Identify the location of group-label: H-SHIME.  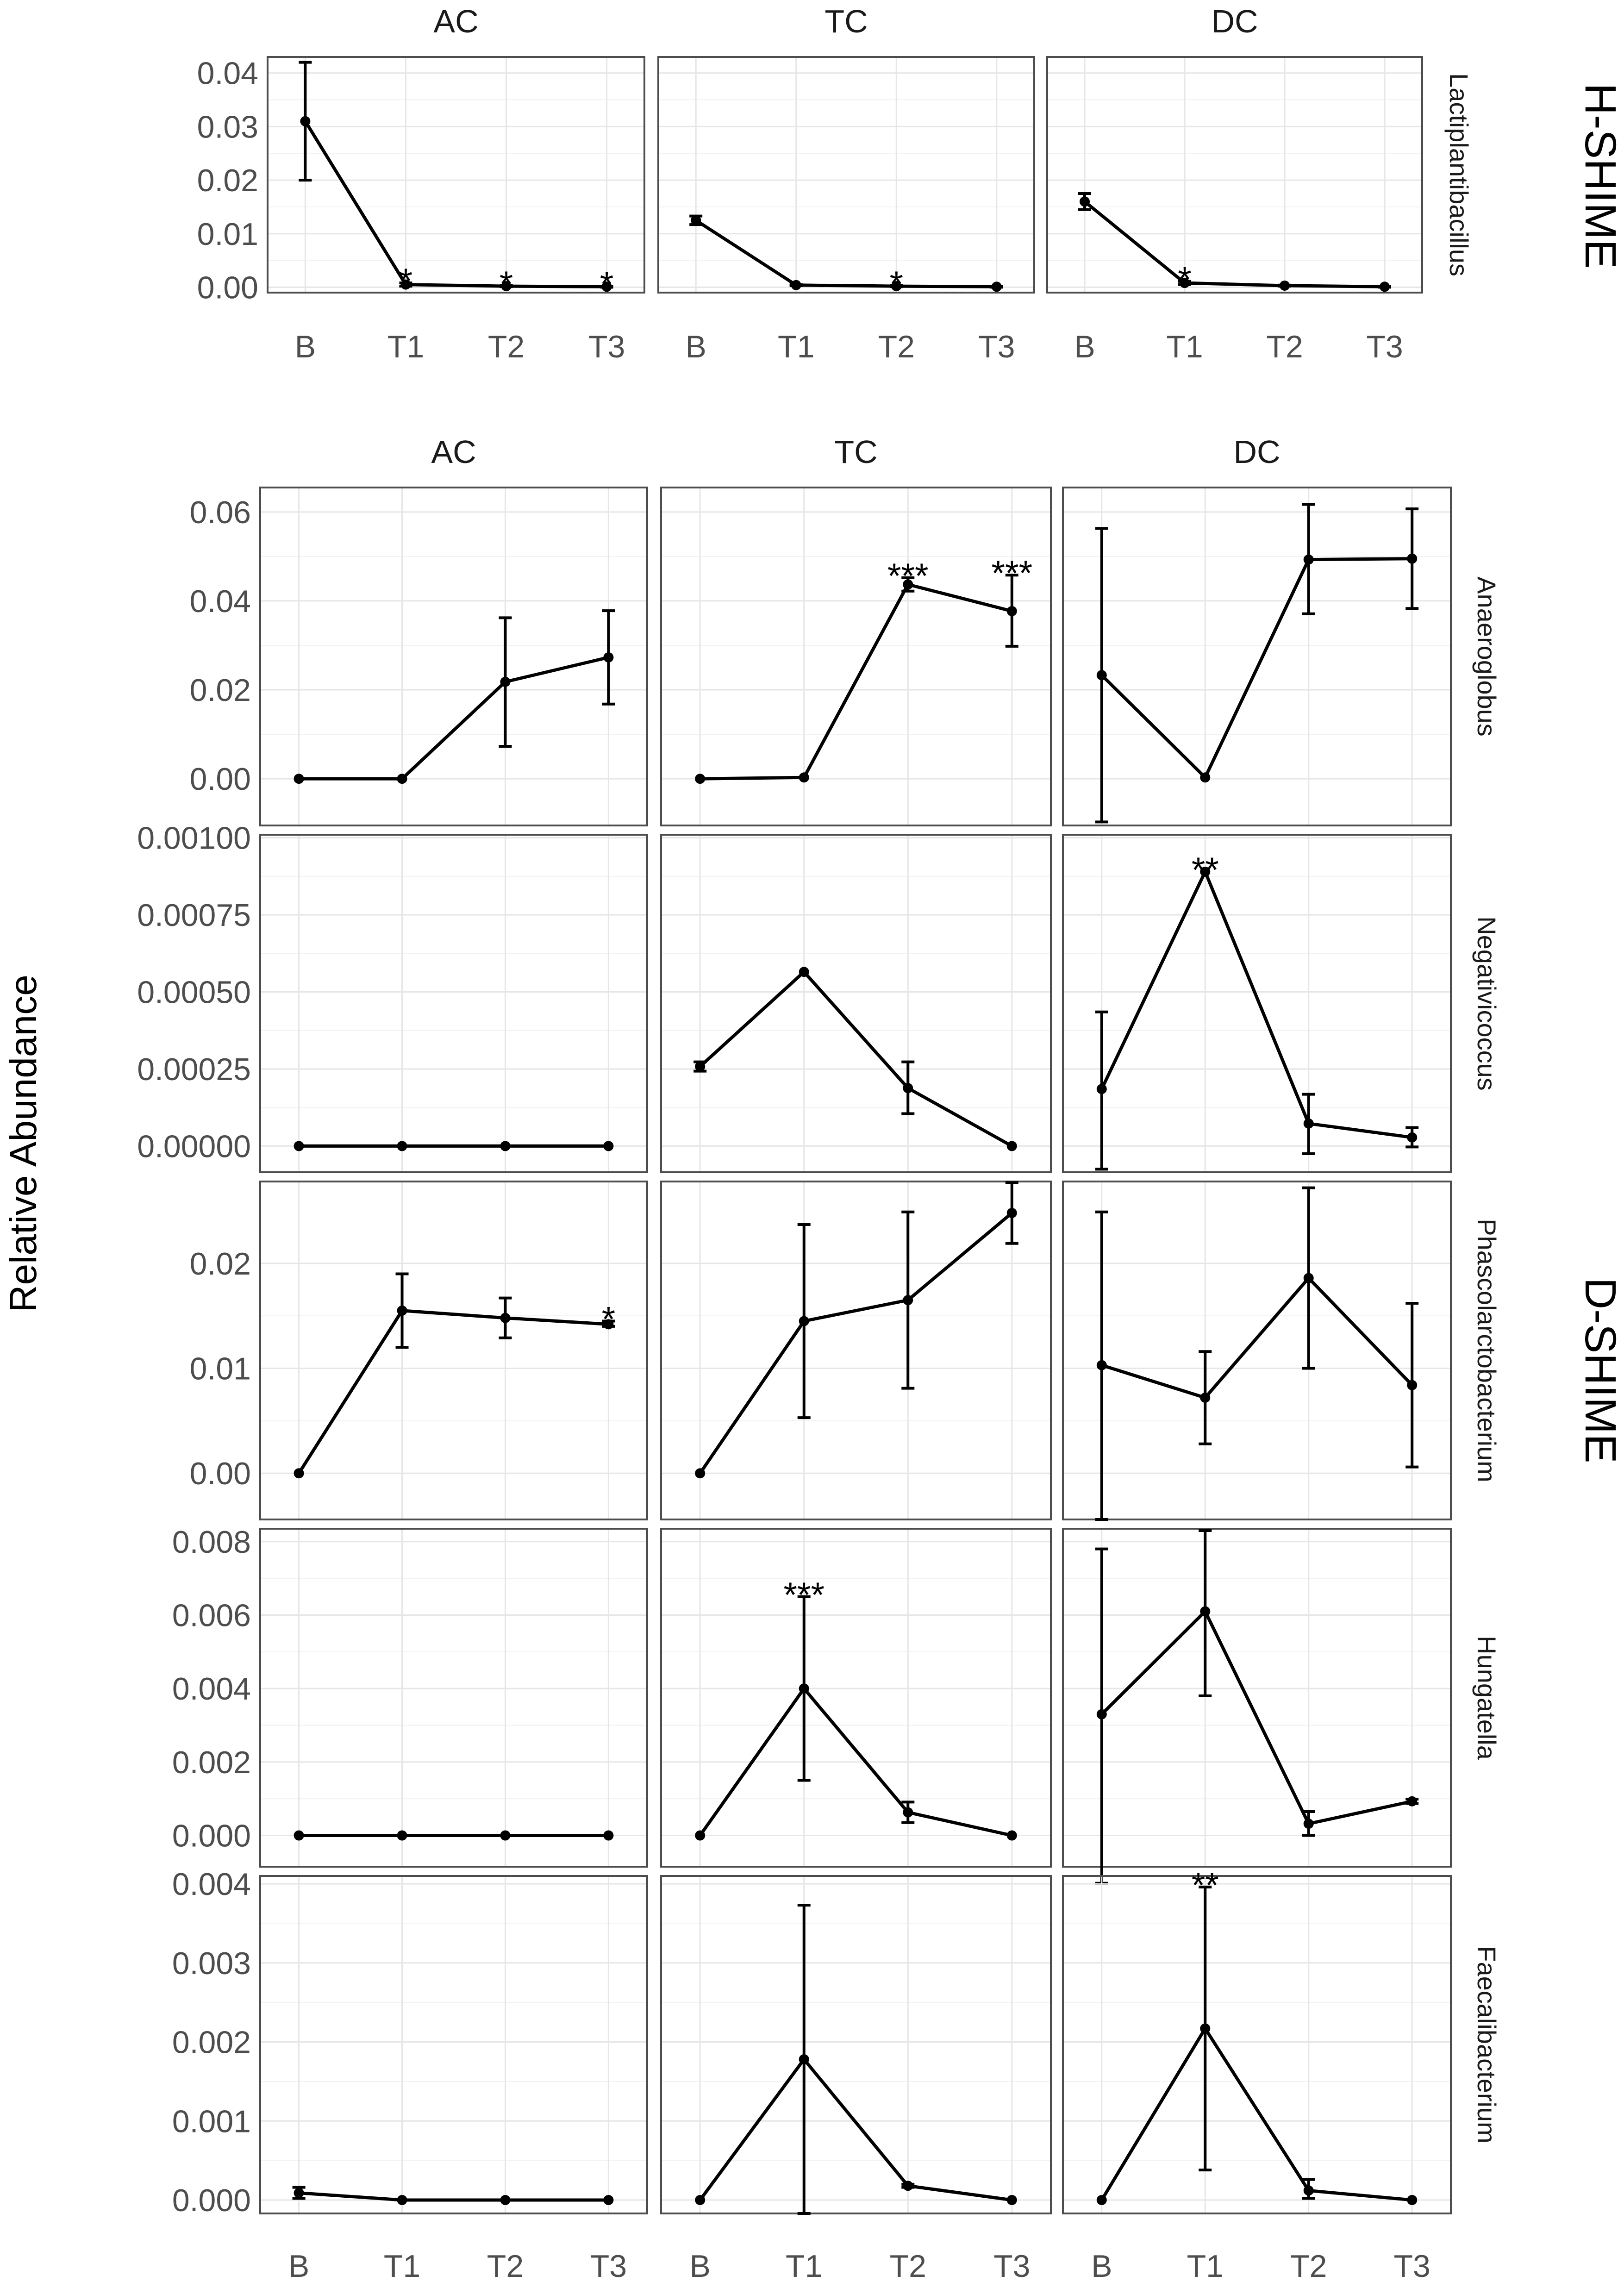
(1600, 176).